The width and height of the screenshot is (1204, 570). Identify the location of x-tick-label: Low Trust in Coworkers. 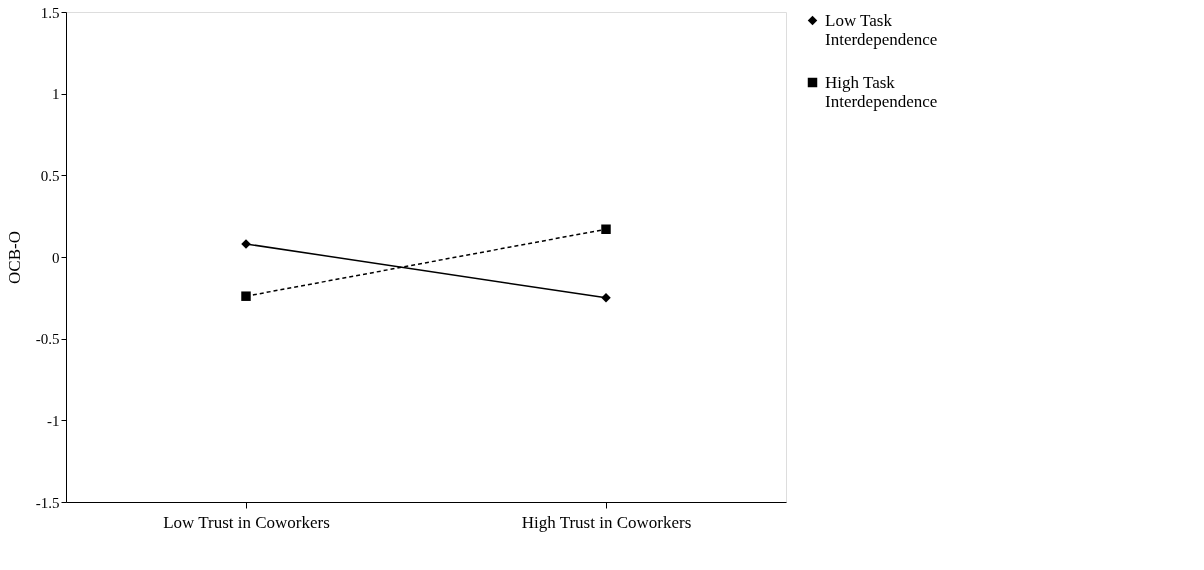
(246, 522).